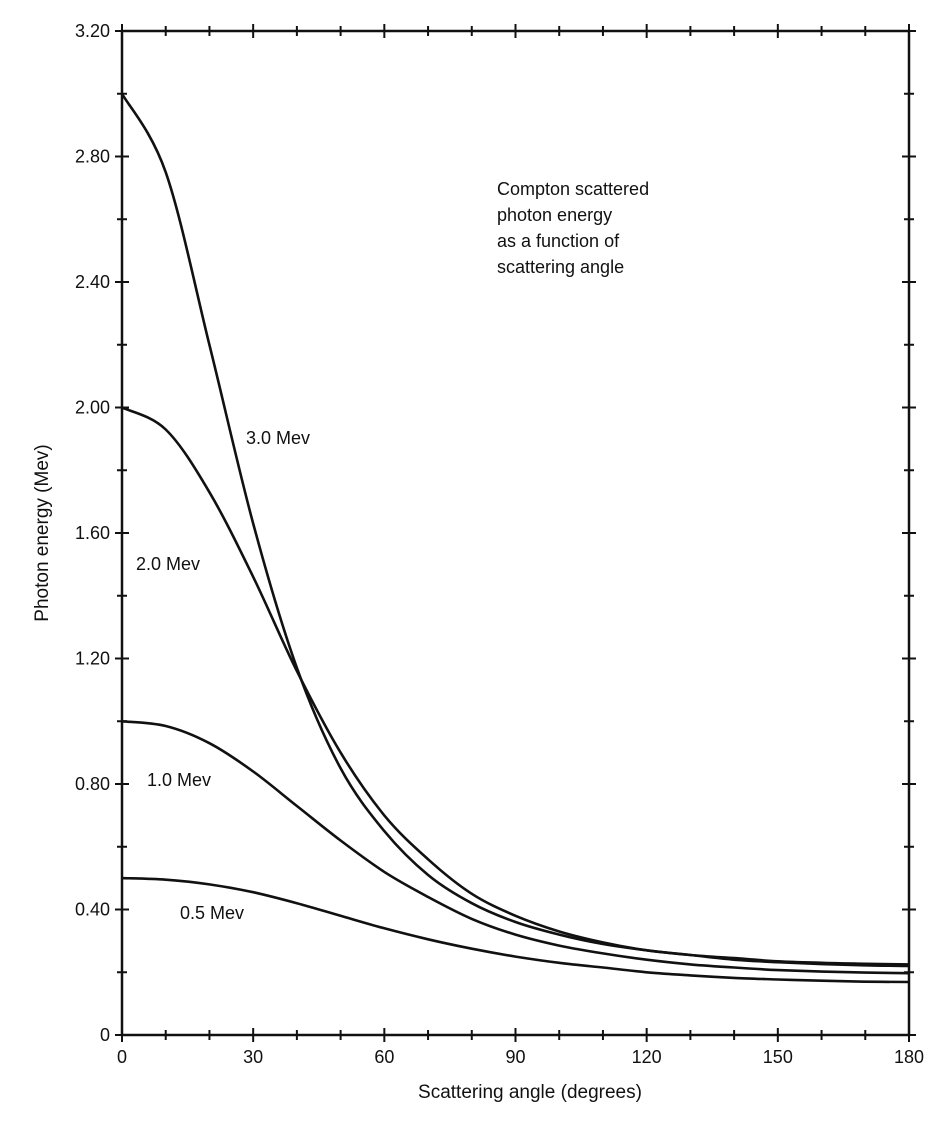 This screenshot has width=946, height=1140. What do you see at coordinates (558, 241) in the screenshot?
I see `annotation-line-3: as a function of` at bounding box center [558, 241].